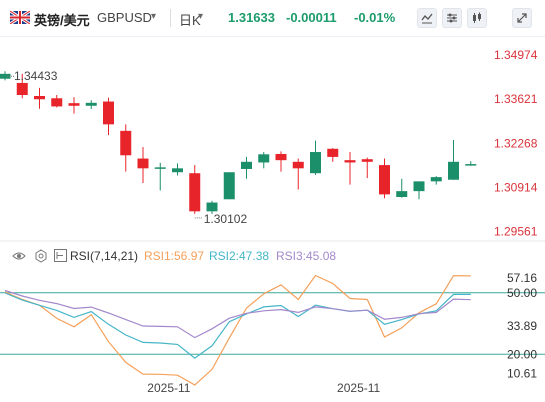 This screenshot has width=545, height=402. I want to click on rsi-axis-tick-2: 33.89, so click(522, 326).